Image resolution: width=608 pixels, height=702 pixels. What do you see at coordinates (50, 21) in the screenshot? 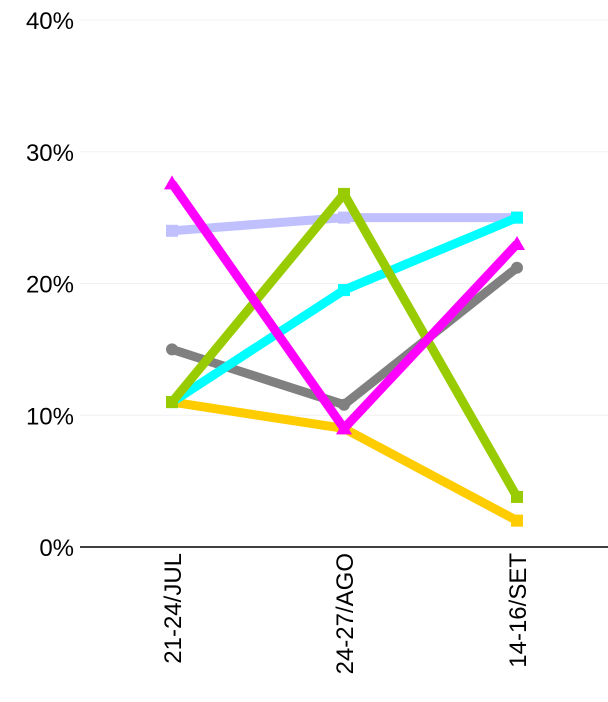
I see `y-tick-label: 40%` at bounding box center [50, 21].